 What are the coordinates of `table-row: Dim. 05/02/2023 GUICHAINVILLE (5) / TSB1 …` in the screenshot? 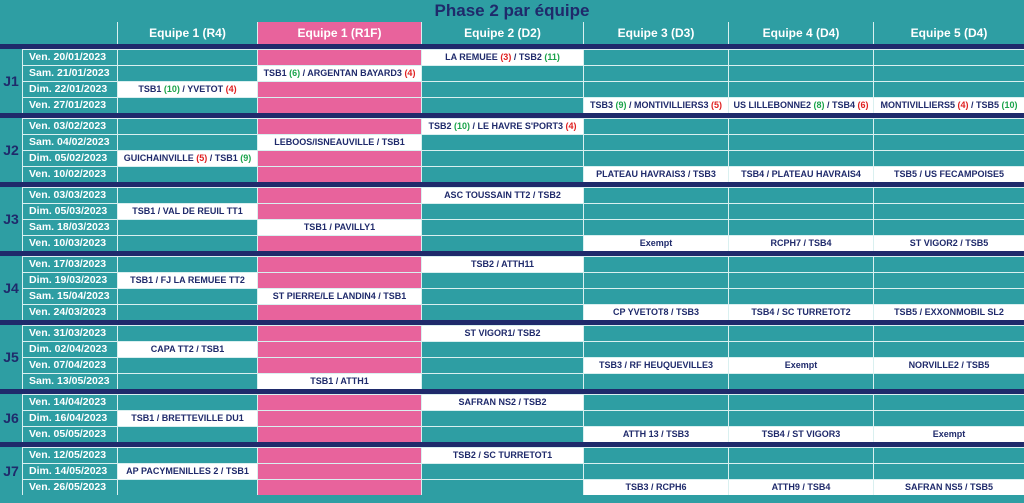 It's located at (512, 158).